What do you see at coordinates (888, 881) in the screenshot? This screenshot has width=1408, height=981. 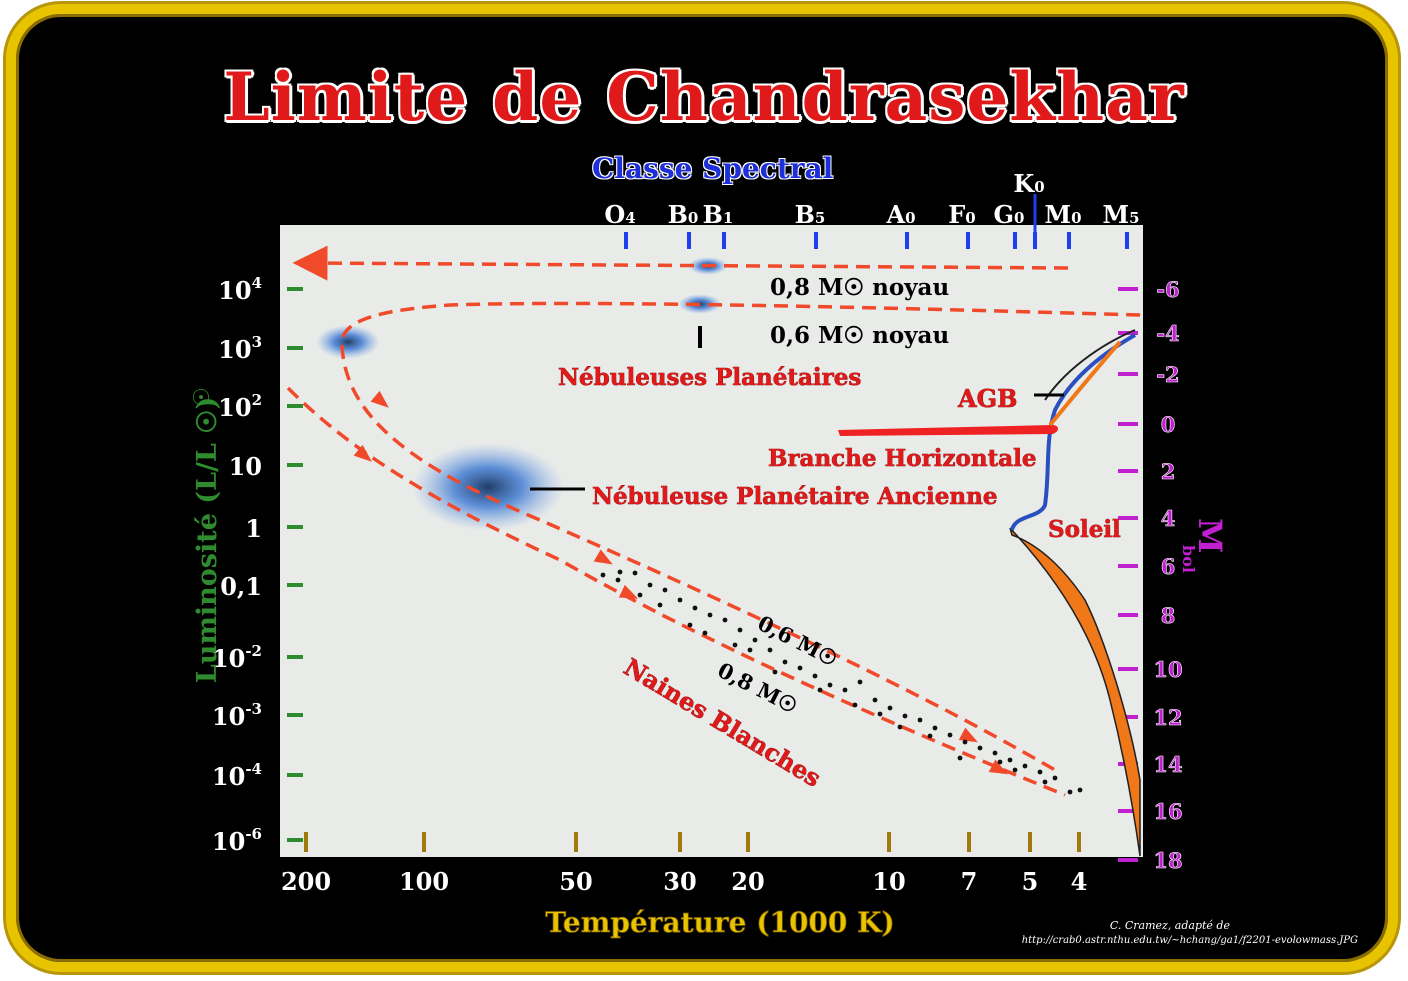 I see `x-tick-label: 10` at bounding box center [888, 881].